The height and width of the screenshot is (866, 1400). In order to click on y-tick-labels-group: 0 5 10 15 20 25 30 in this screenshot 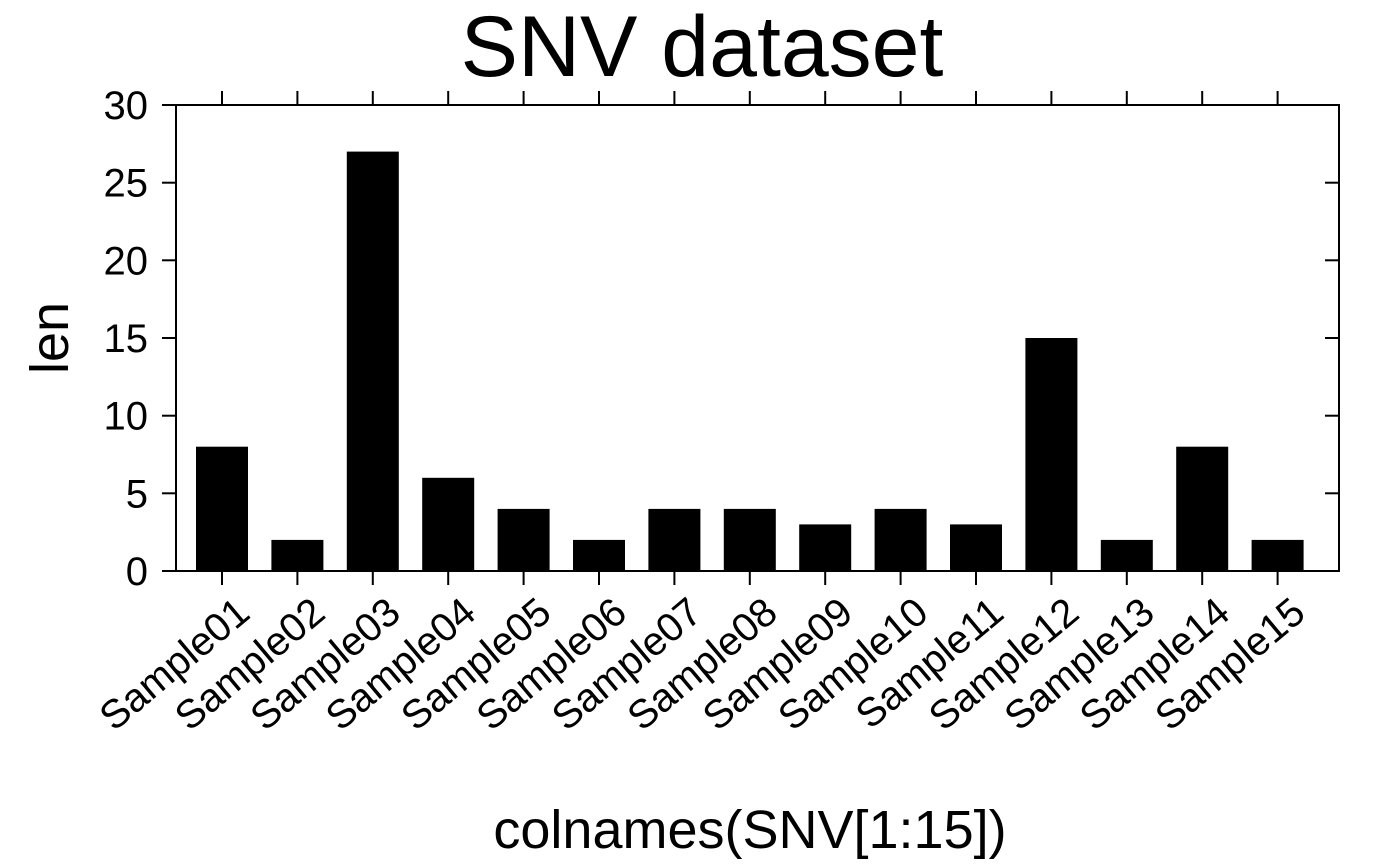, I will do `click(126, 339)`.